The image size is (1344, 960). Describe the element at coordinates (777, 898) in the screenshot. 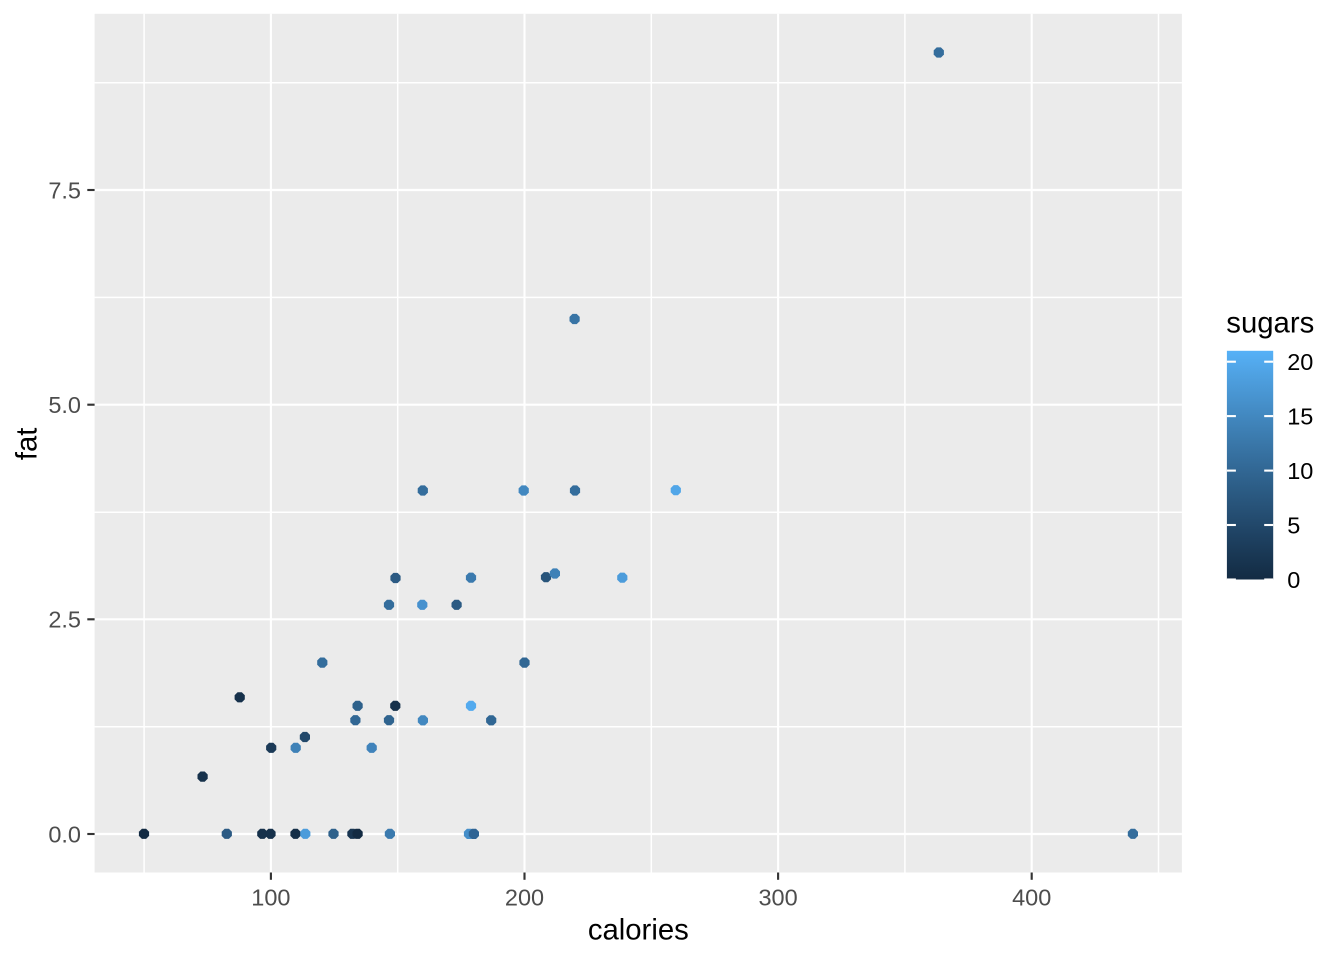

I see `svg-text: 300` at that location.